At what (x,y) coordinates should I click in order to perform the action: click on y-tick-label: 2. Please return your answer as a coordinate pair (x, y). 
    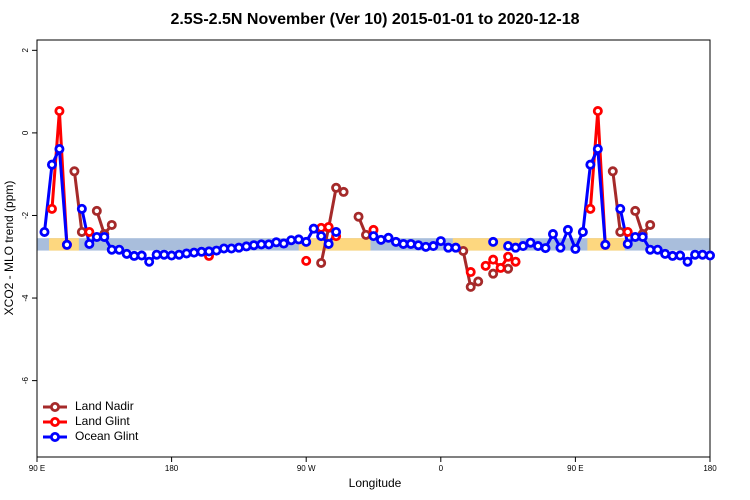
    Looking at the image, I should click on (25, 50).